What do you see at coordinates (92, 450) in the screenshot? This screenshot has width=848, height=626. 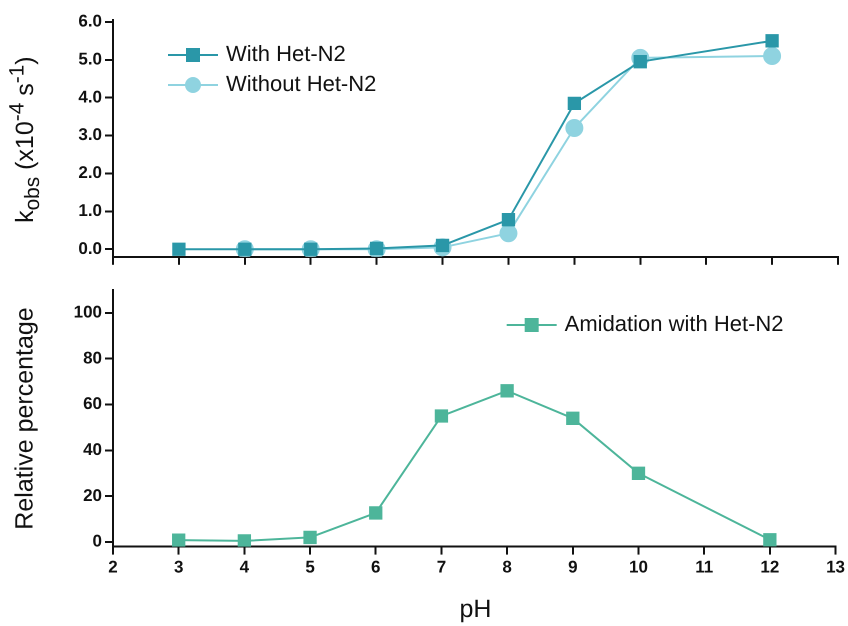 I see `y-tick-label: 40` at bounding box center [92, 450].